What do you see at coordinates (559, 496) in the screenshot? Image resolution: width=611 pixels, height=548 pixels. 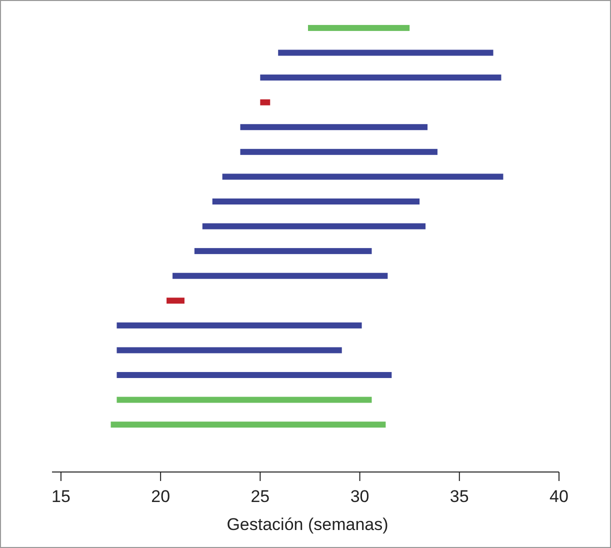 I see `x-tick-label: 40` at bounding box center [559, 496].